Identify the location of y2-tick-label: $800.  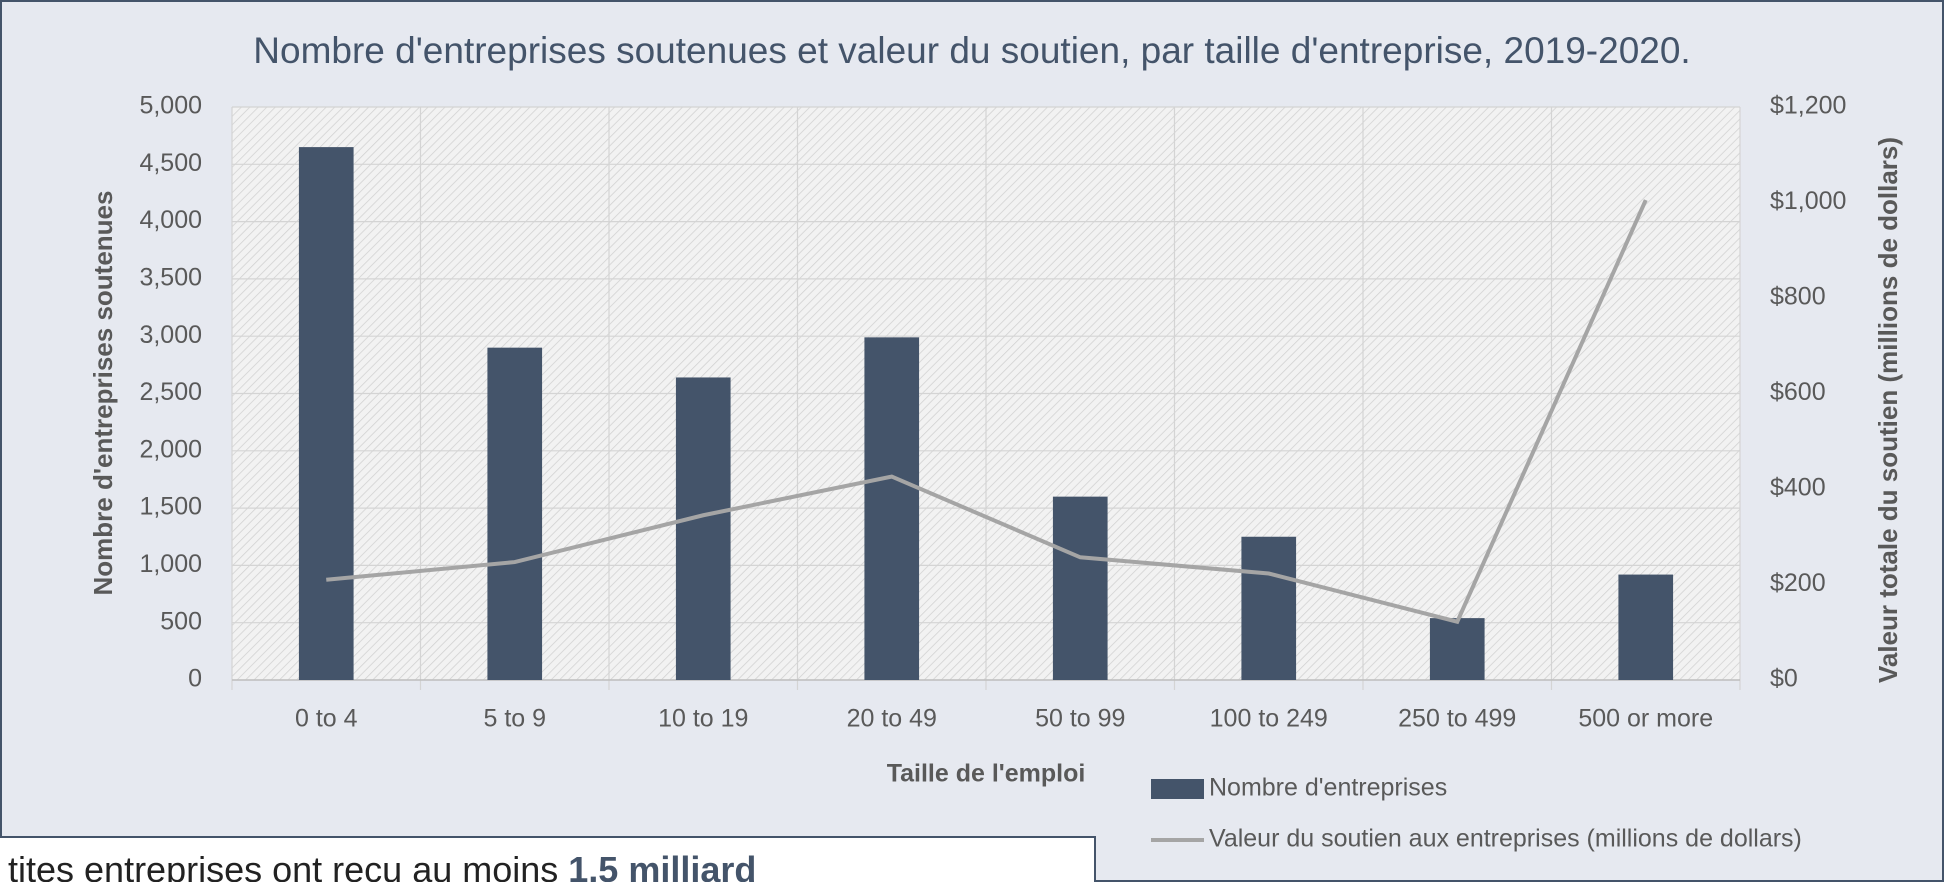
(1798, 297).